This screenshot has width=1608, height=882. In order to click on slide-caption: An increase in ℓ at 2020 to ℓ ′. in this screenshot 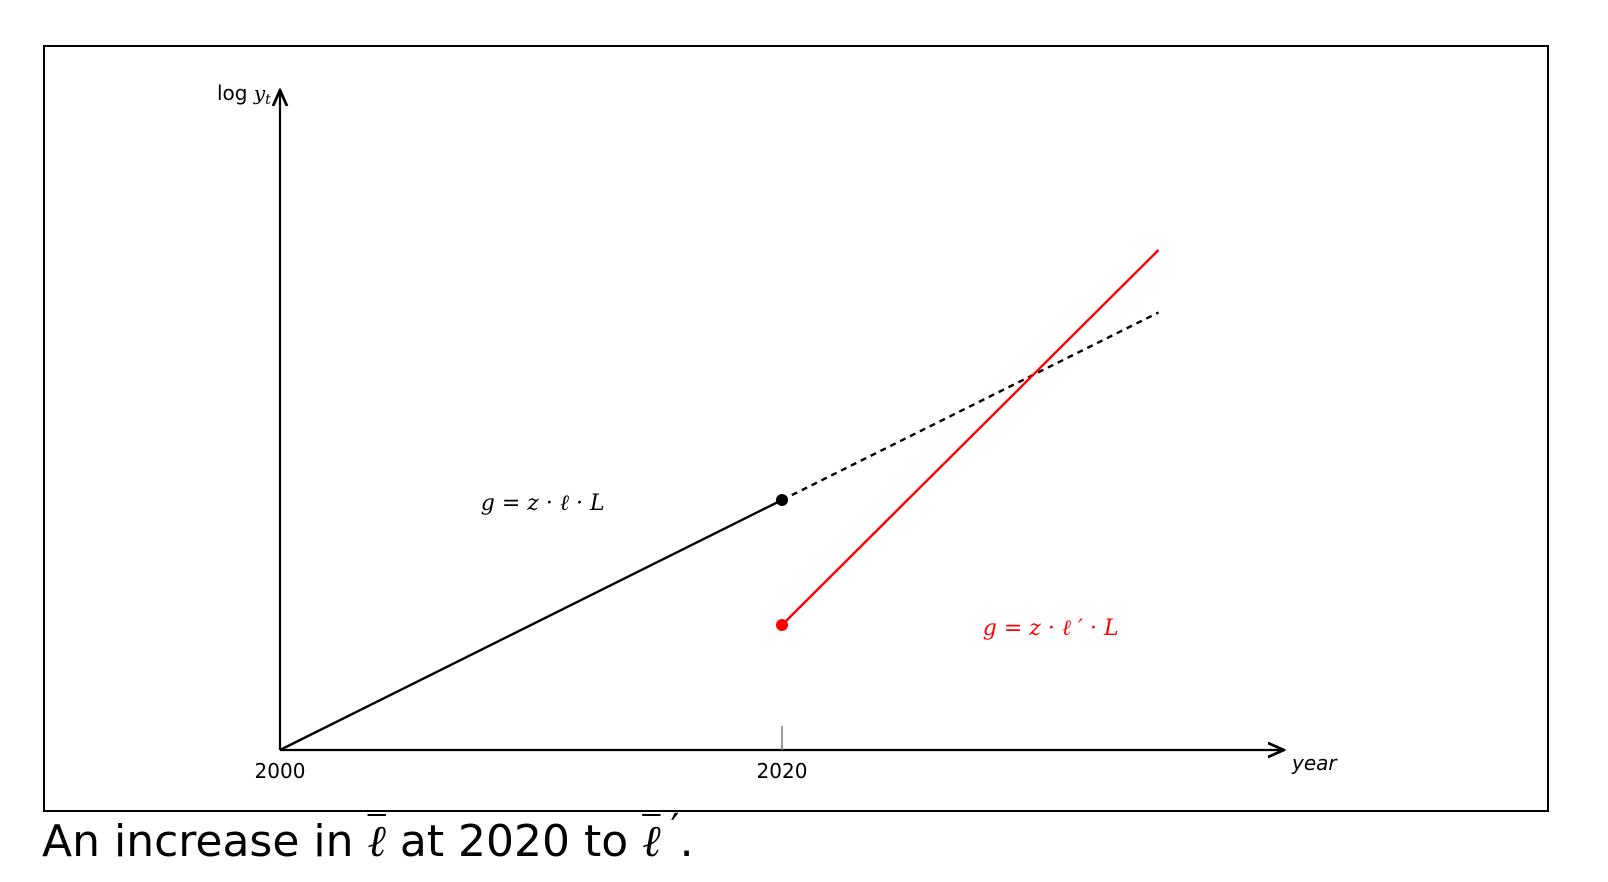, I will do `click(368, 839)`.